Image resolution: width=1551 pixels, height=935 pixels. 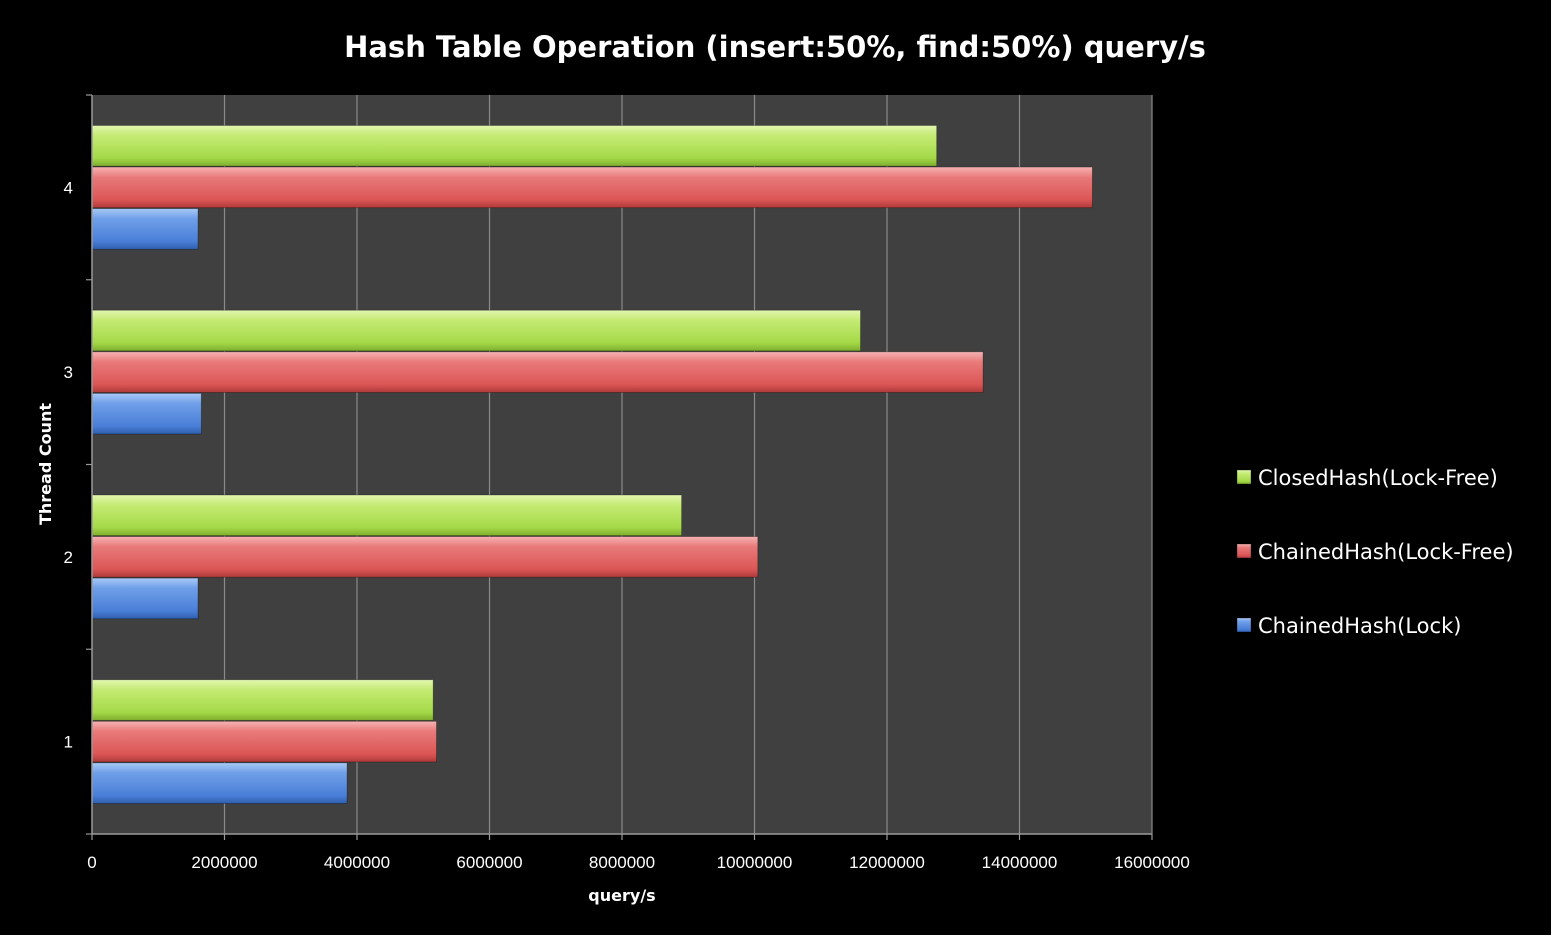 I want to click on y-tick-labels: 1 2 3 4, so click(x=68, y=464).